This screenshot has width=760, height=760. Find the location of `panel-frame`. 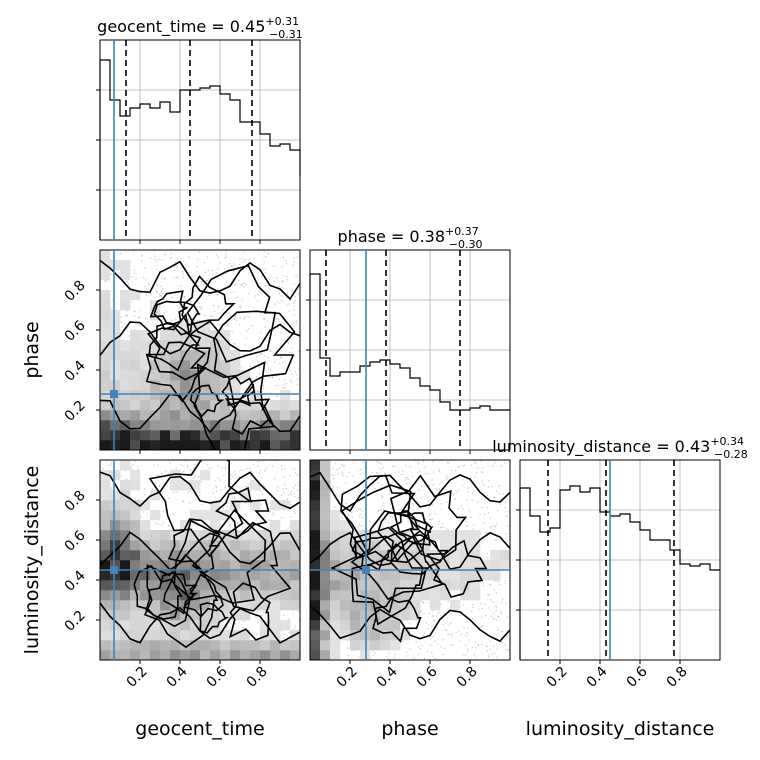

panel-frame is located at coordinates (410, 560).